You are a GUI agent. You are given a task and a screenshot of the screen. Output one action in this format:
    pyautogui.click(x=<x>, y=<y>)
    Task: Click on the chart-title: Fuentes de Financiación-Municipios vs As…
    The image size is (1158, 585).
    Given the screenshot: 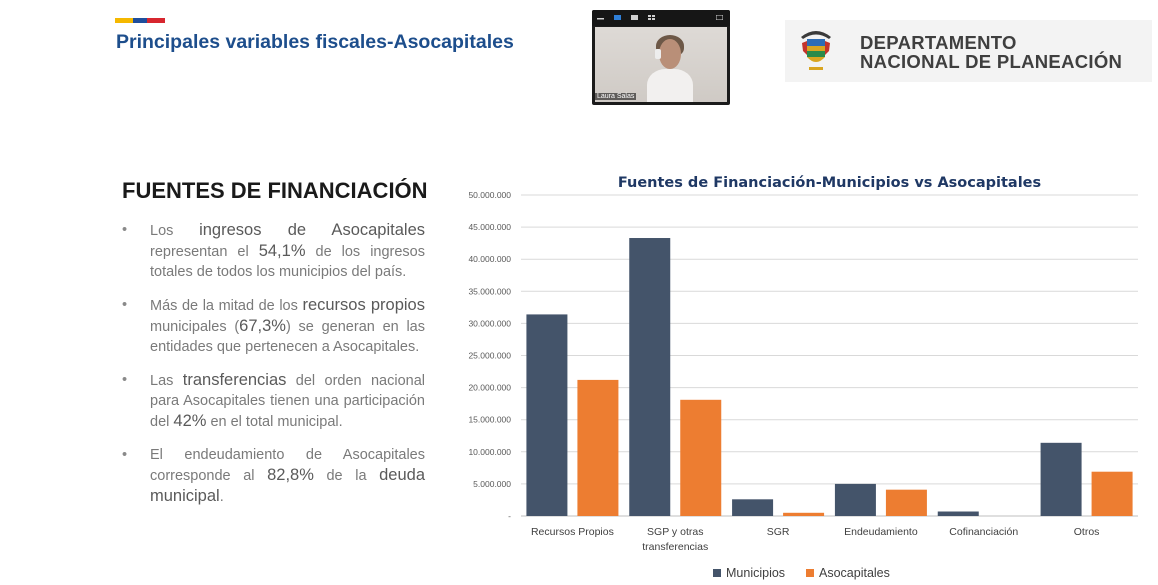 What is the action you would take?
    pyautogui.click(x=829, y=183)
    